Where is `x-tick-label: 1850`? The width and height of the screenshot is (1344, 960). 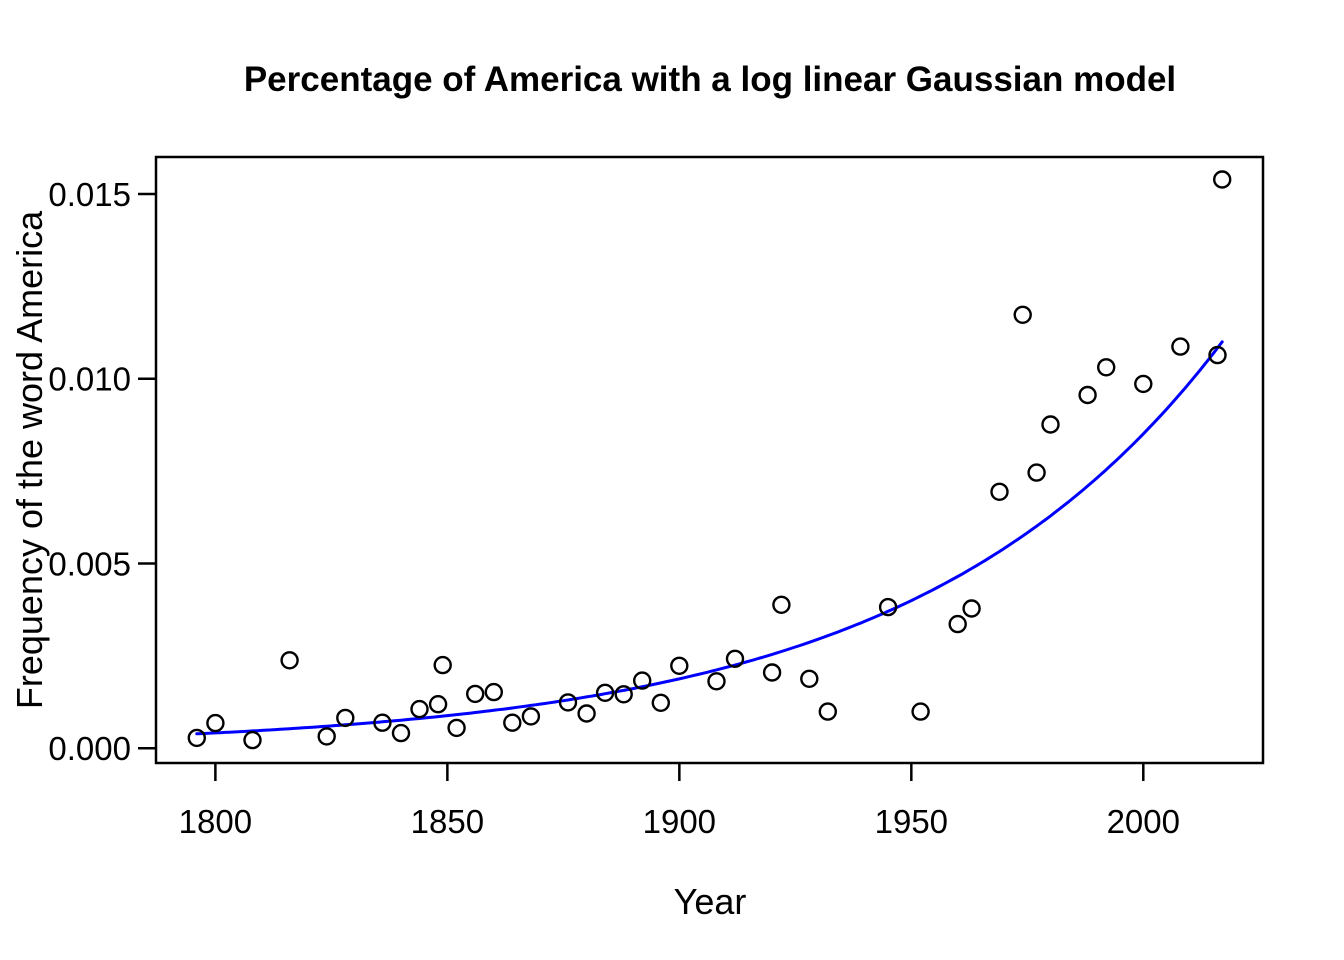
x-tick-label: 1850 is located at coordinates (447, 821).